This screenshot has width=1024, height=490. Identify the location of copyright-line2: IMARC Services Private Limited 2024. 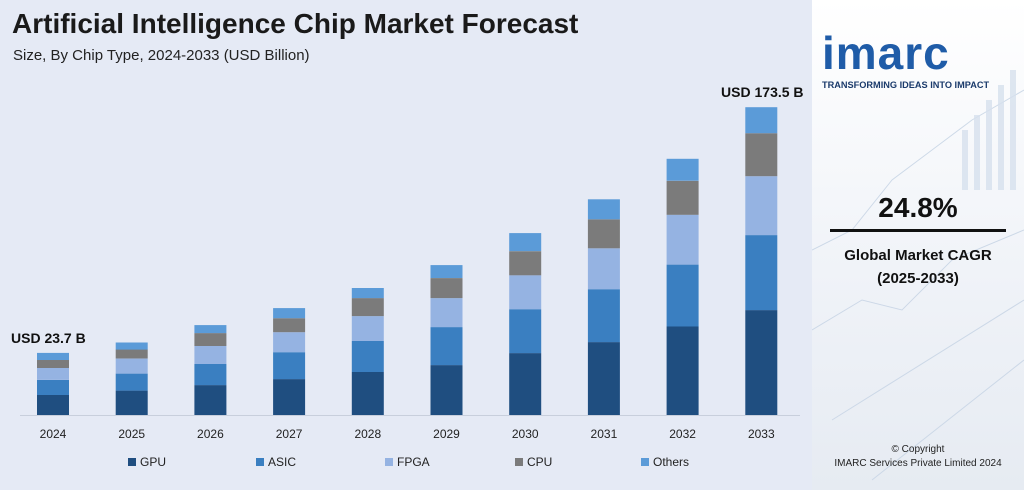
(918, 463).